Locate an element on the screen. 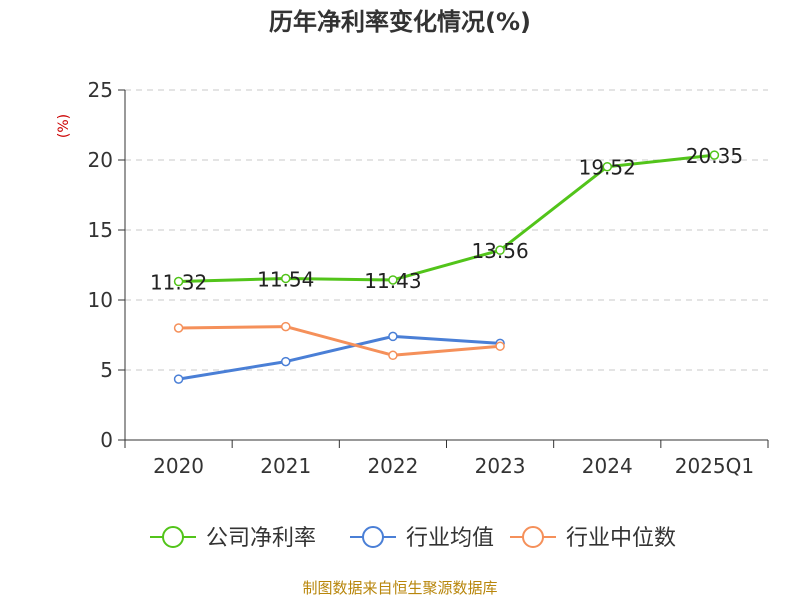 This screenshot has height=600, width=800. data-label: 11.32 is located at coordinates (178, 283).